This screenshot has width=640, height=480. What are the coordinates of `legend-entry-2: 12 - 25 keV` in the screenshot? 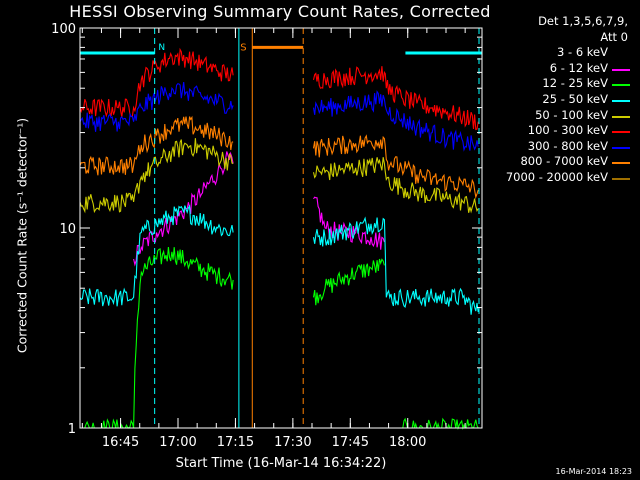 It's located at (560, 84).